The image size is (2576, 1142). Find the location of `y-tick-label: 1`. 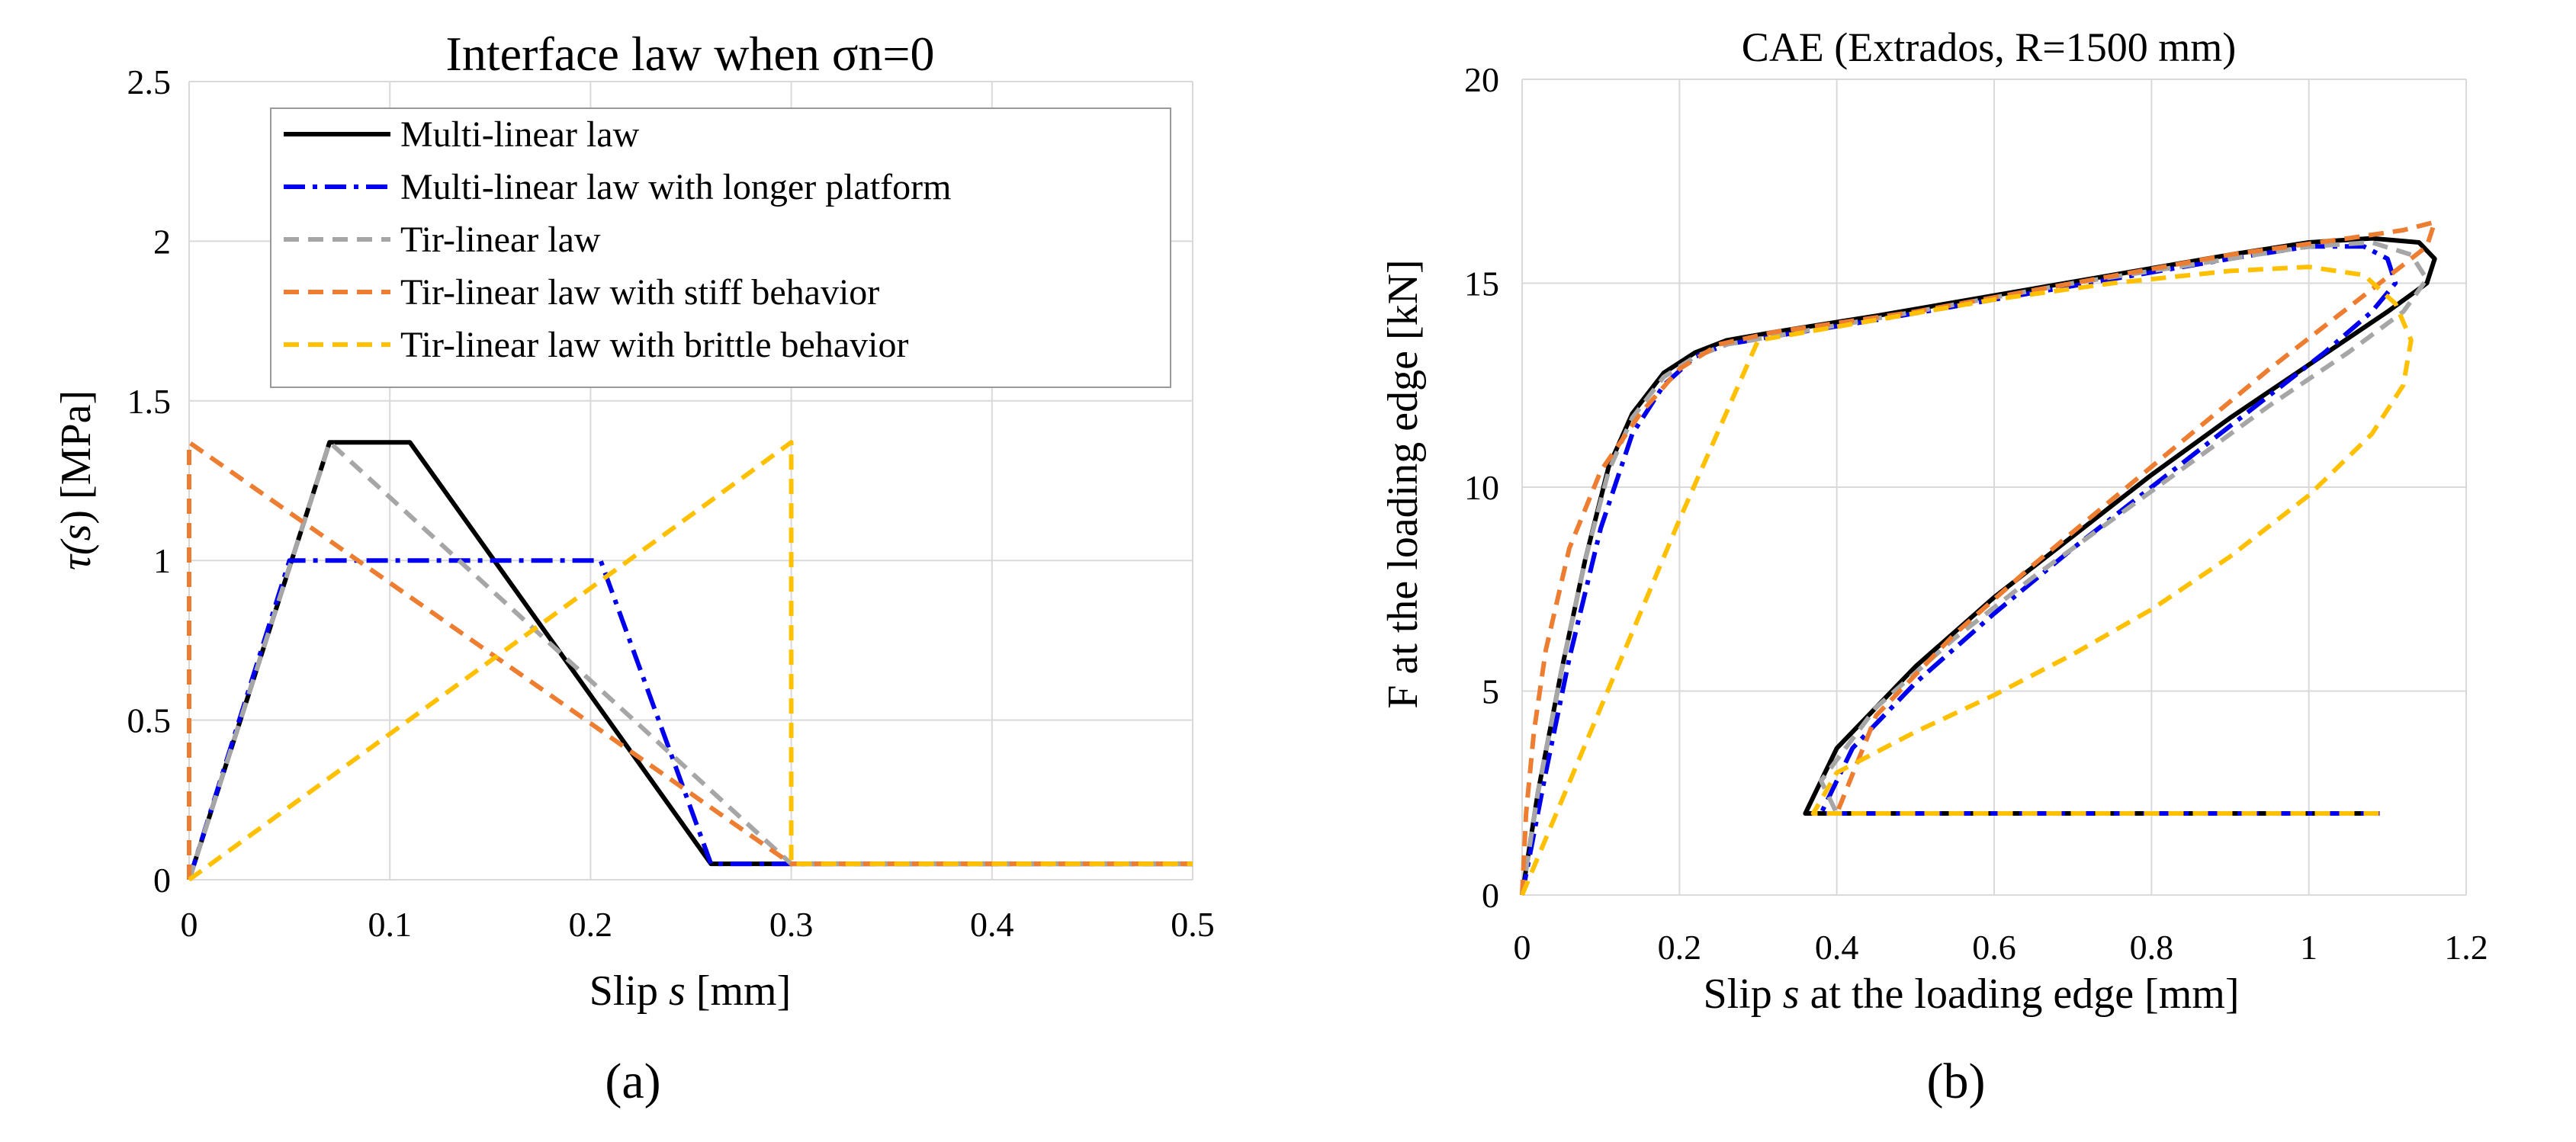

y-tick-label: 1 is located at coordinates (162, 560).